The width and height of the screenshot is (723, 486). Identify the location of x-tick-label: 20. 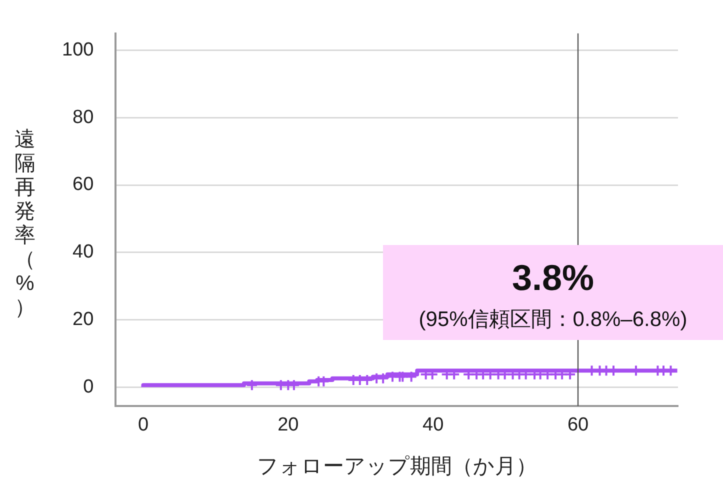
(288, 425).